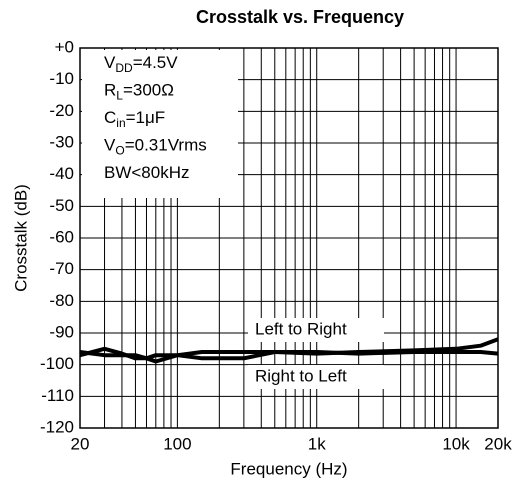  Describe the element at coordinates (61, 331) in the screenshot. I see `y-tick-label: -90` at that location.